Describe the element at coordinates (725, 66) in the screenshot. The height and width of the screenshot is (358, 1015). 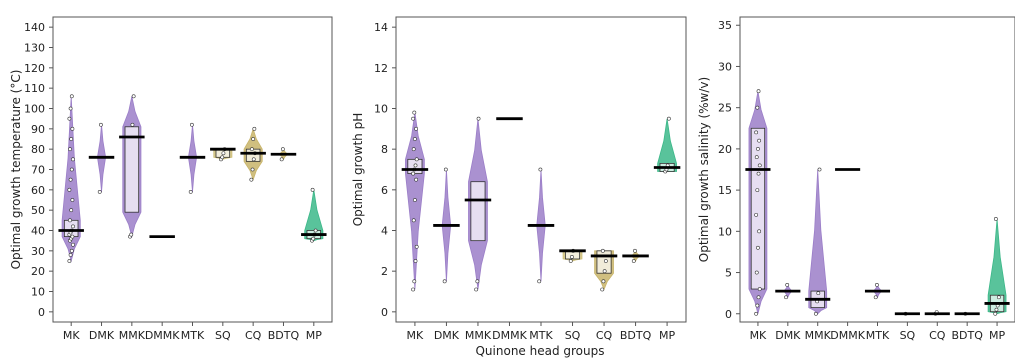
I see `y-tick-label: 30` at that location.